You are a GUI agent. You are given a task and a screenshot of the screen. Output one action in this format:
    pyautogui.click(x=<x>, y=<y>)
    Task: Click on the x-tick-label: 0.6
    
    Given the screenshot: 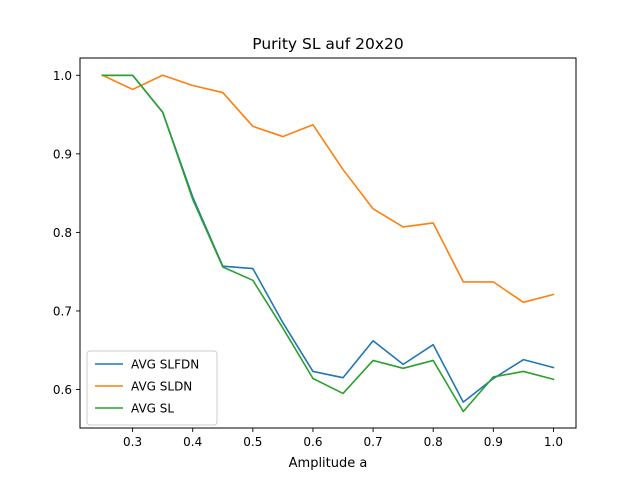 What is the action you would take?
    pyautogui.click(x=312, y=442)
    